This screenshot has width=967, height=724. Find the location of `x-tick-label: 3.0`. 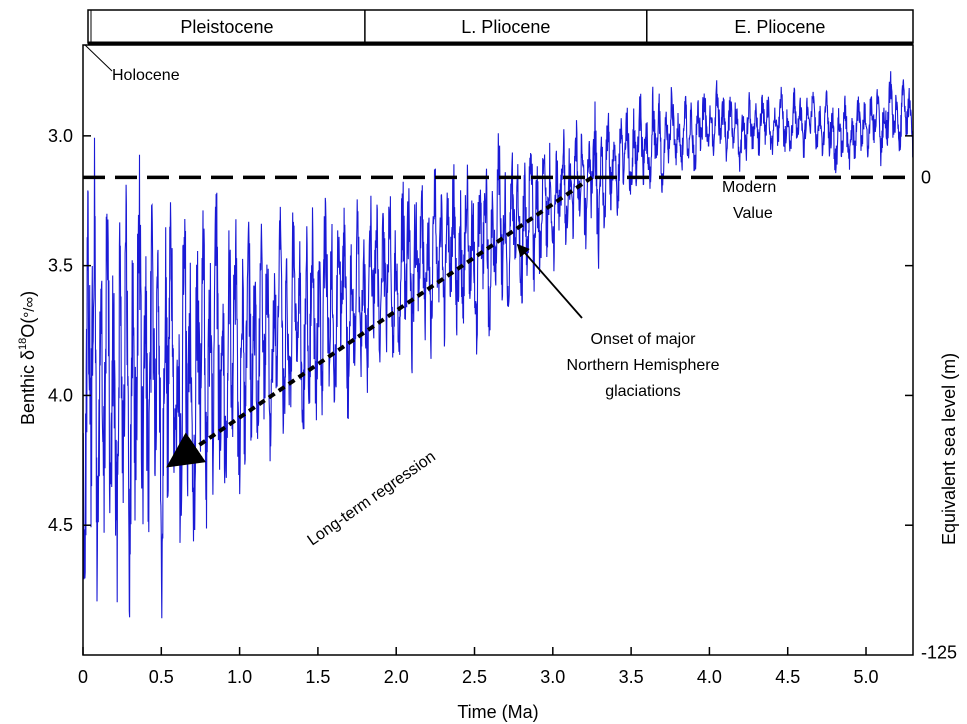

x-tick-label: 3.0 is located at coordinates (552, 677).